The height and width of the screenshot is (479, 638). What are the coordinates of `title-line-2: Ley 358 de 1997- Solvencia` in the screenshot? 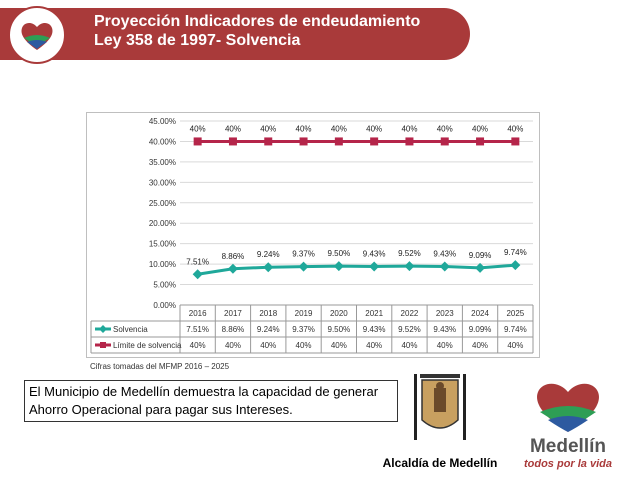 It's located at (197, 40).